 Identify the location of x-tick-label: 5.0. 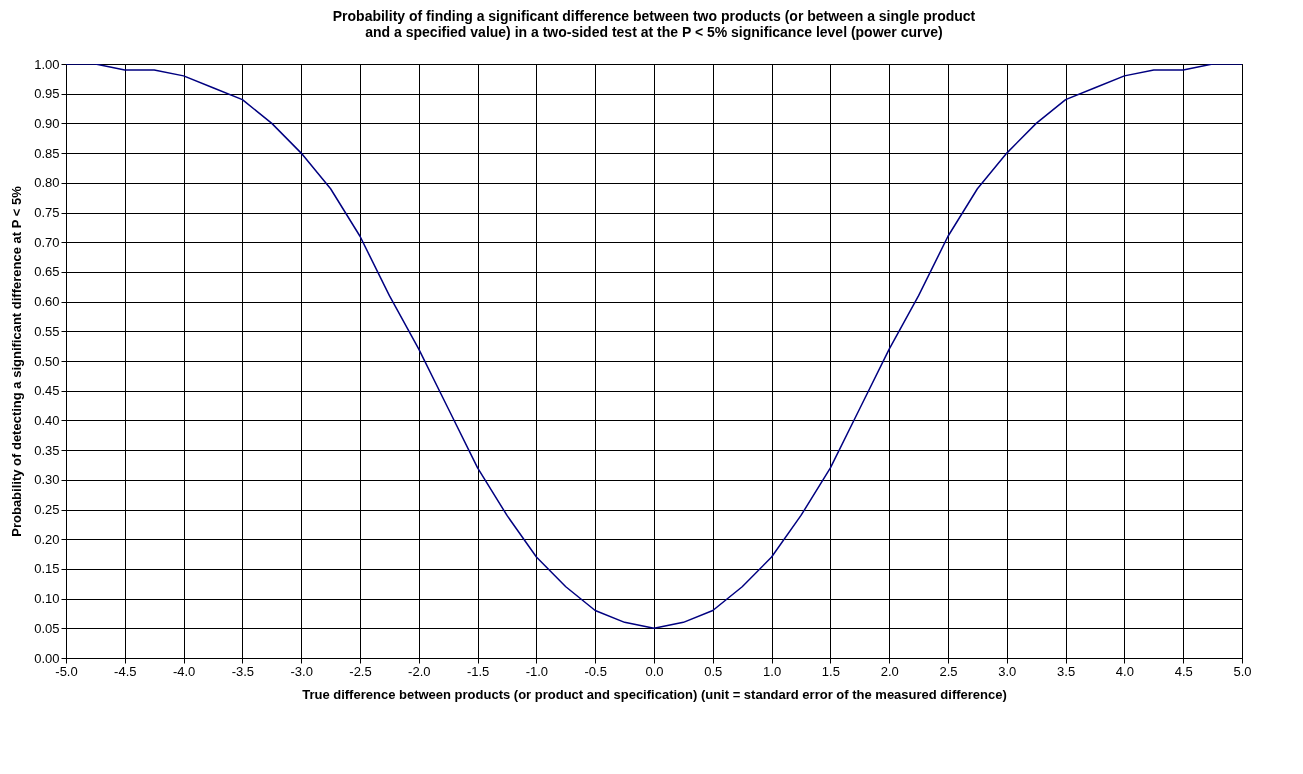
(1242, 671).